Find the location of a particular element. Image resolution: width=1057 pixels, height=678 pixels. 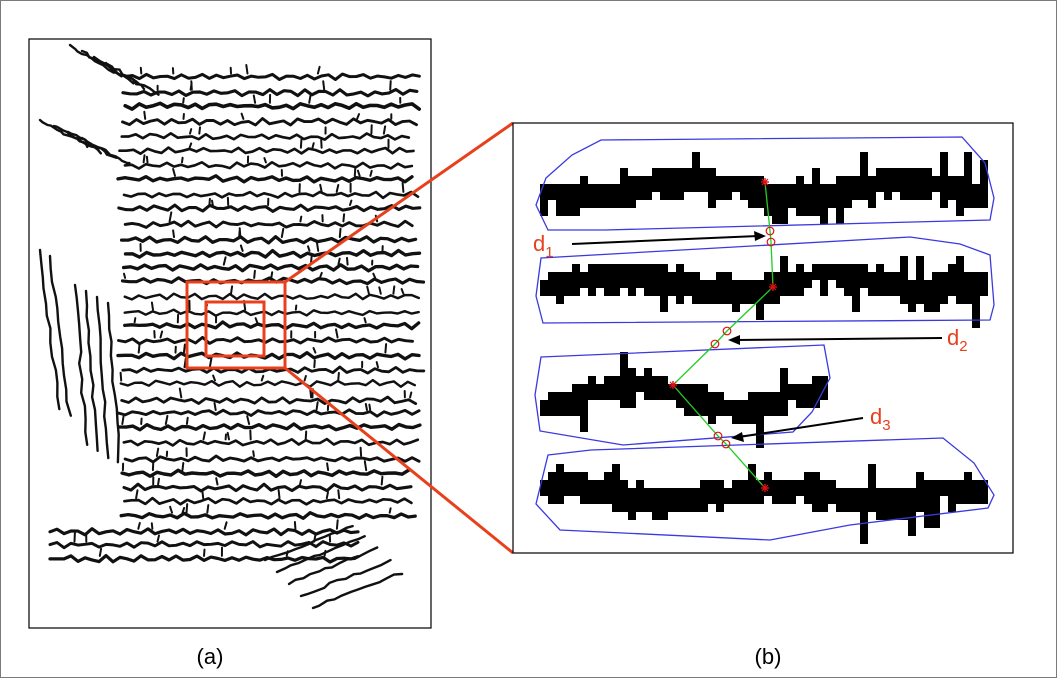

centroid-marker is located at coordinates (773, 287).